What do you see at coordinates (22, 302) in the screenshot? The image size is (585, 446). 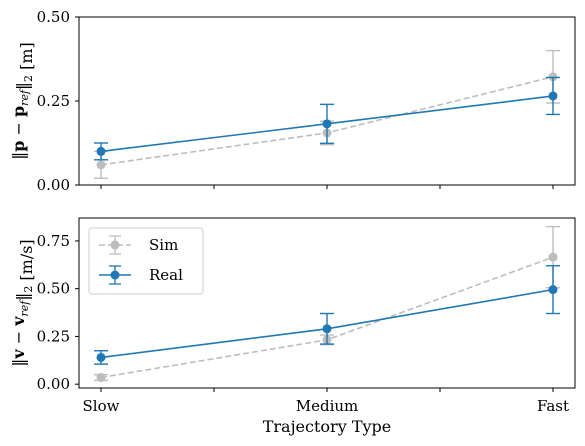 I see `y-axis-label: ‖v − vref‖2 [m/s]` at bounding box center [22, 302].